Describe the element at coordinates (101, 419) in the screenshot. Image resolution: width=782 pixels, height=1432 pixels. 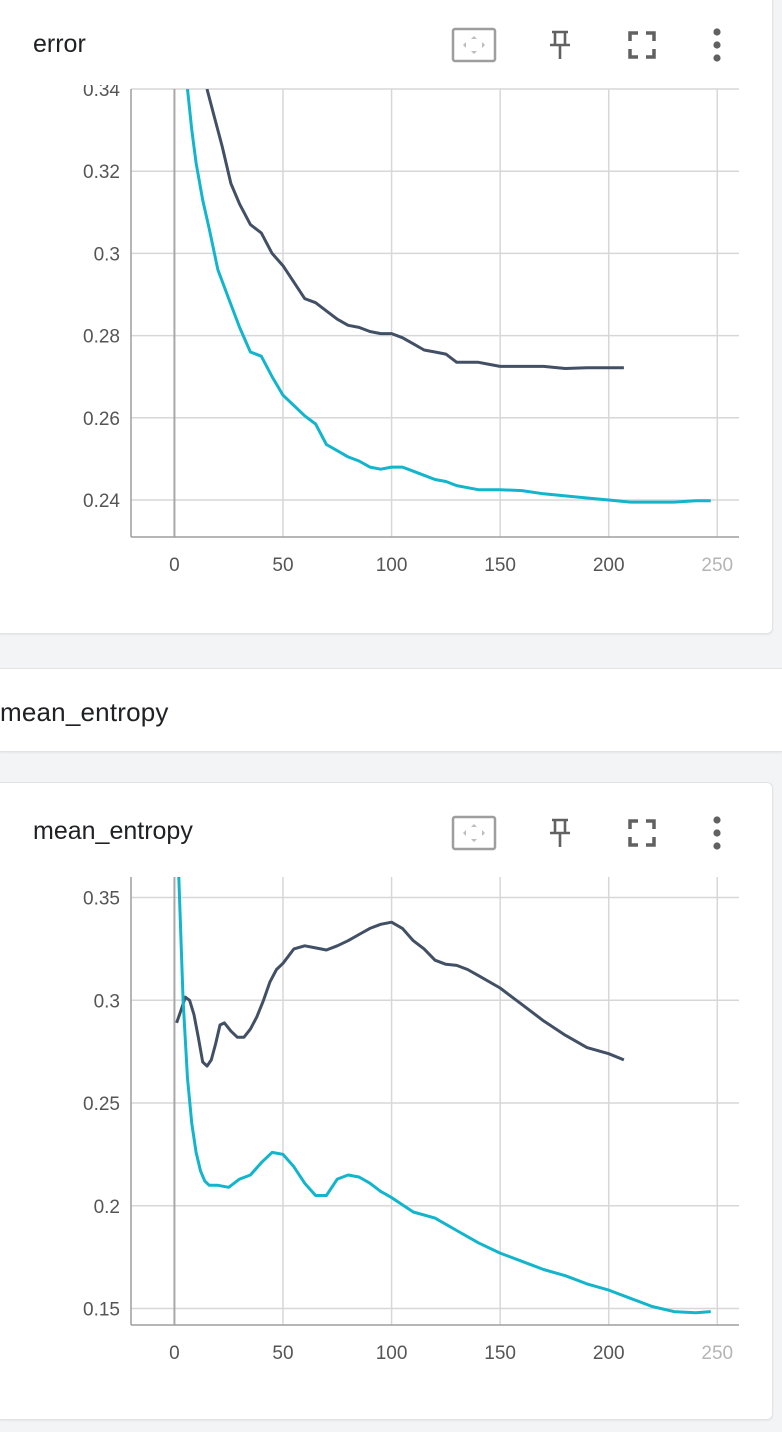
I see `y-tick-label: 0.26` at that location.